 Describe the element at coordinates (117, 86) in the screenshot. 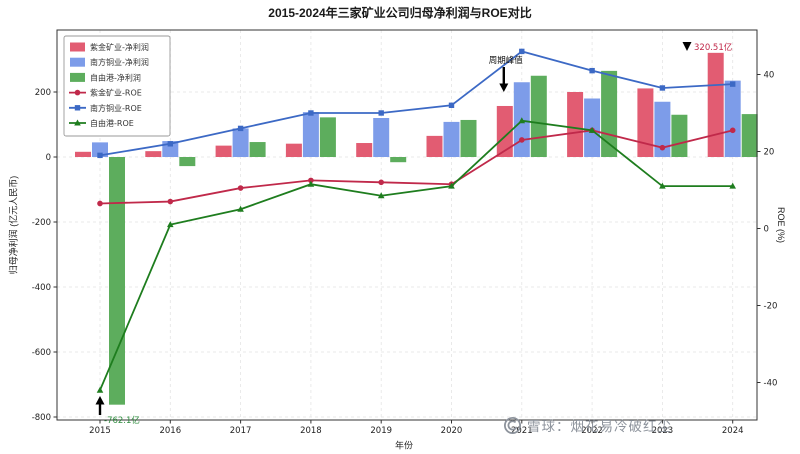

I see `legend-box` at that location.